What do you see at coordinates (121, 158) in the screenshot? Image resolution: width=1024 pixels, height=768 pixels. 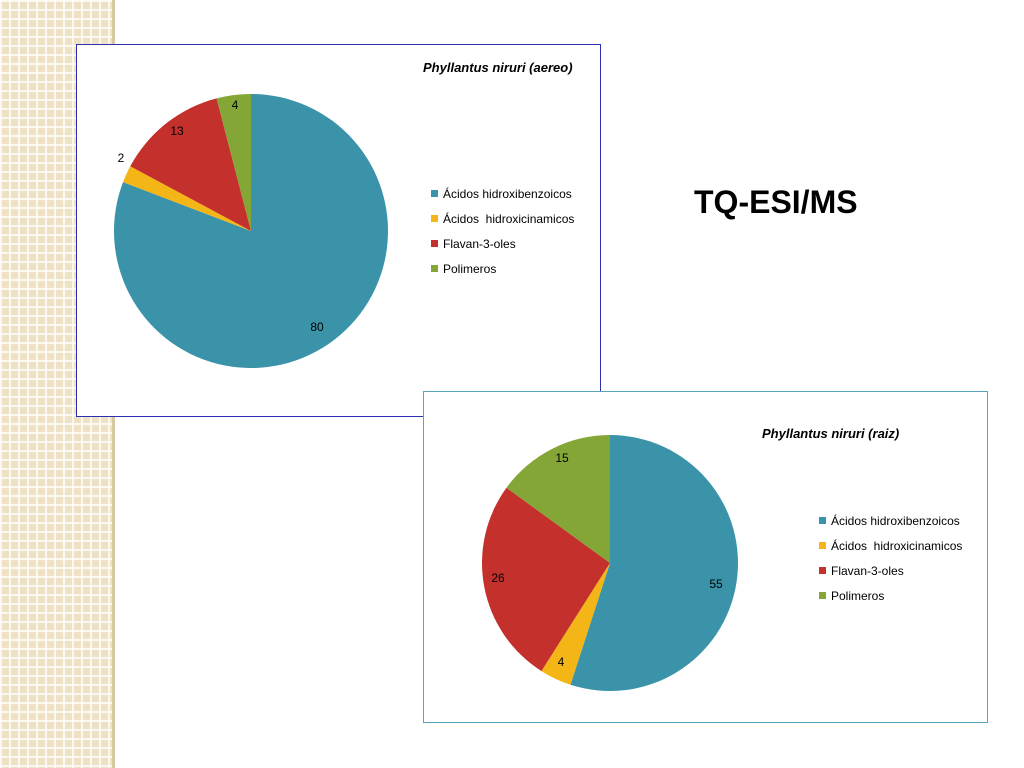 I see `data-label: 2` at bounding box center [121, 158].